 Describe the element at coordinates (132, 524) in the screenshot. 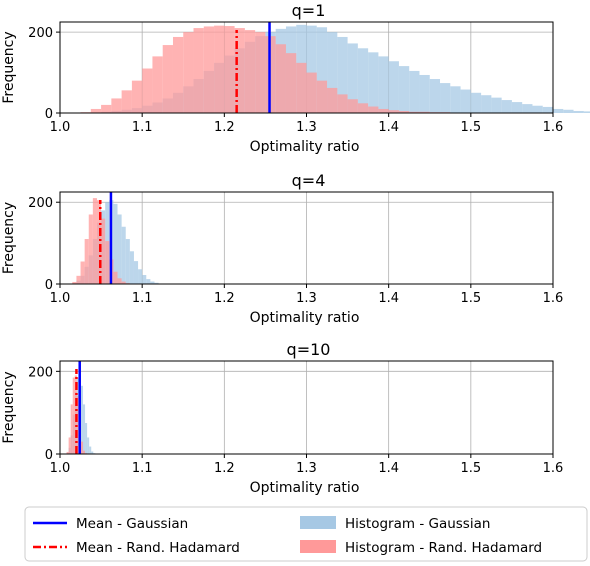

I see `legend-label-mean-gaussian: Mean - Gaussian` at that location.